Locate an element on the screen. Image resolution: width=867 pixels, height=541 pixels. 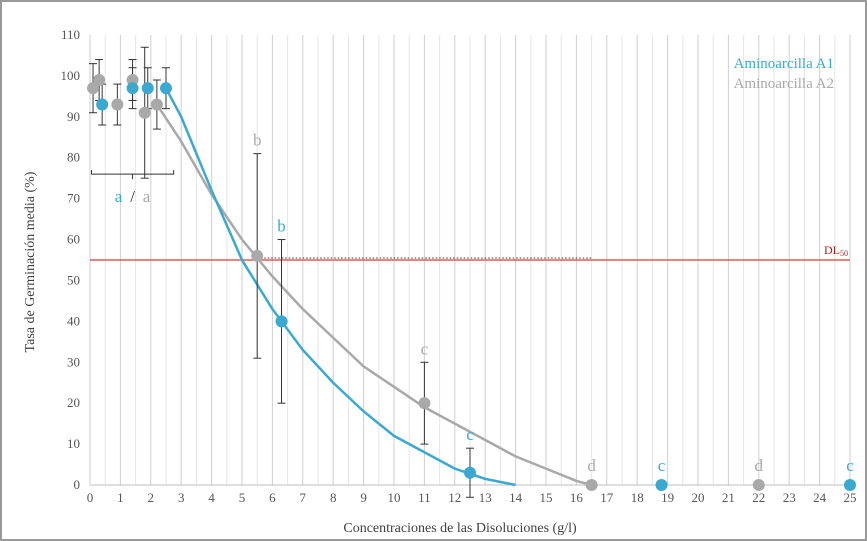
y-tick-label: 40 is located at coordinates (73, 320).